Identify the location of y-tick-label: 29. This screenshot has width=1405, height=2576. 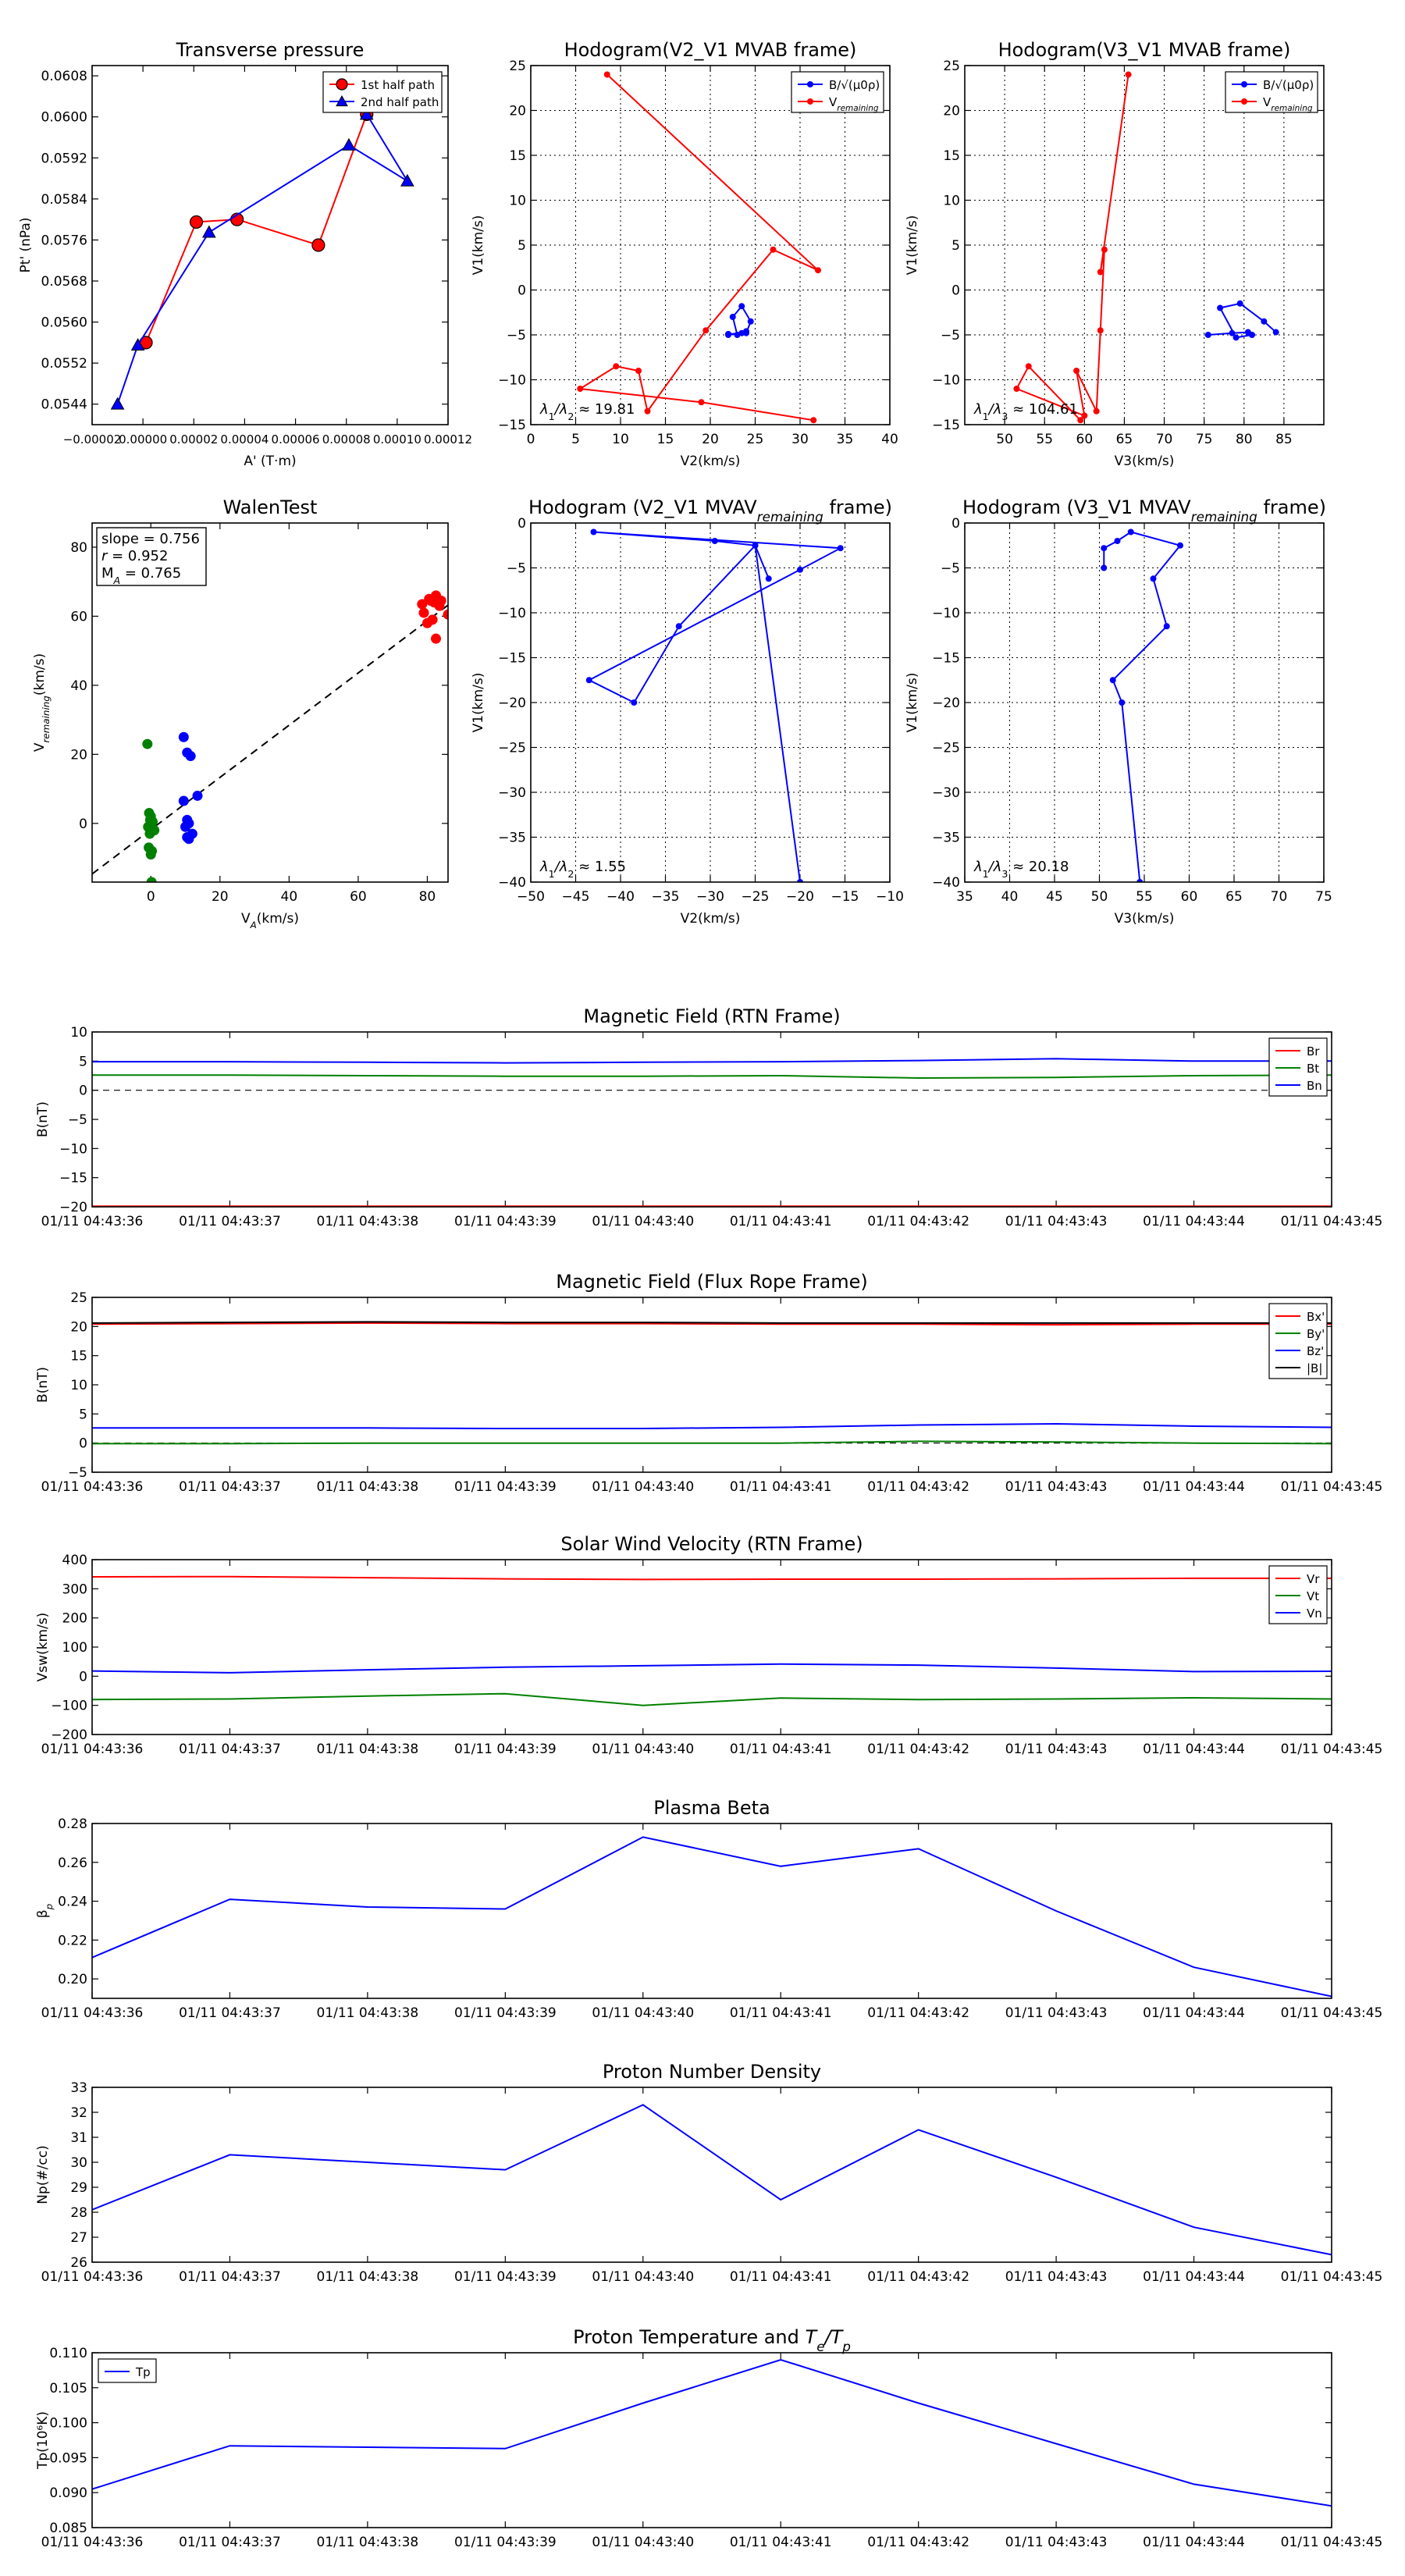
(78, 2188).